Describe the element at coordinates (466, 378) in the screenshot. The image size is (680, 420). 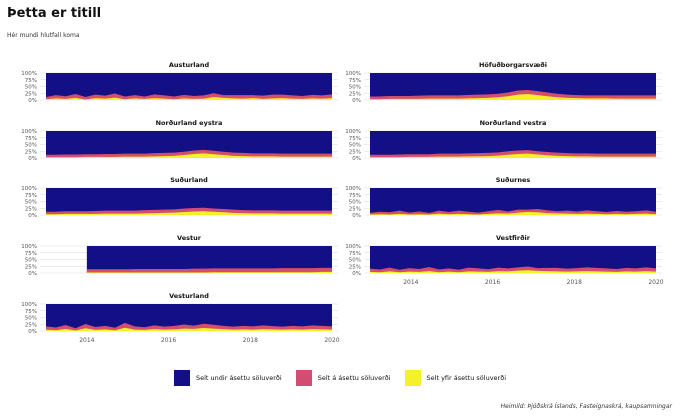
I see `legend-label-over: Selt yfir ásettu söluverði` at that location.